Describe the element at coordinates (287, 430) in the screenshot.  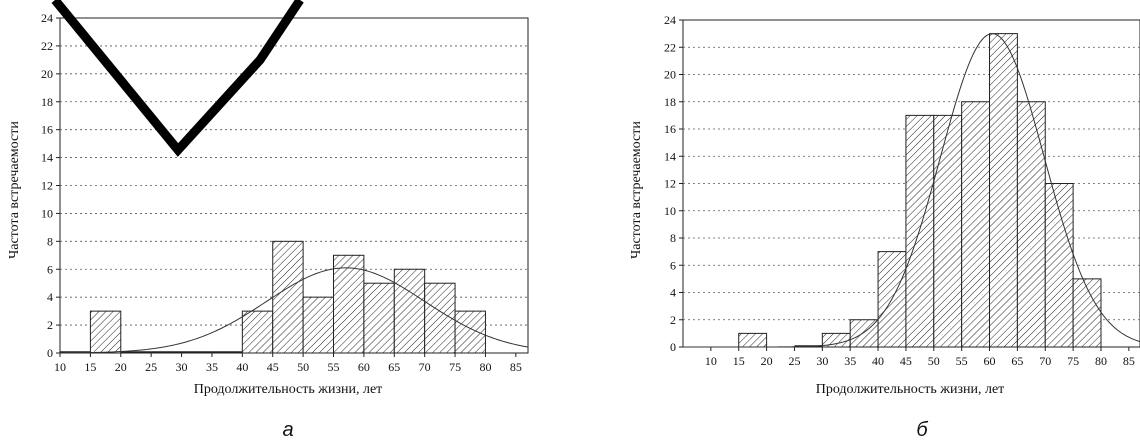
I see `panel-label: а` at that location.